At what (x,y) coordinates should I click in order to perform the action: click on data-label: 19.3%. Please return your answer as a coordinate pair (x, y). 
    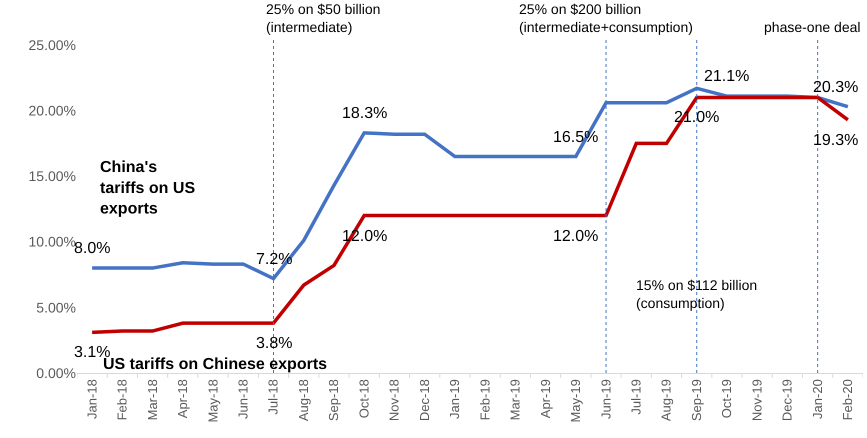
    Looking at the image, I should click on (835, 140).